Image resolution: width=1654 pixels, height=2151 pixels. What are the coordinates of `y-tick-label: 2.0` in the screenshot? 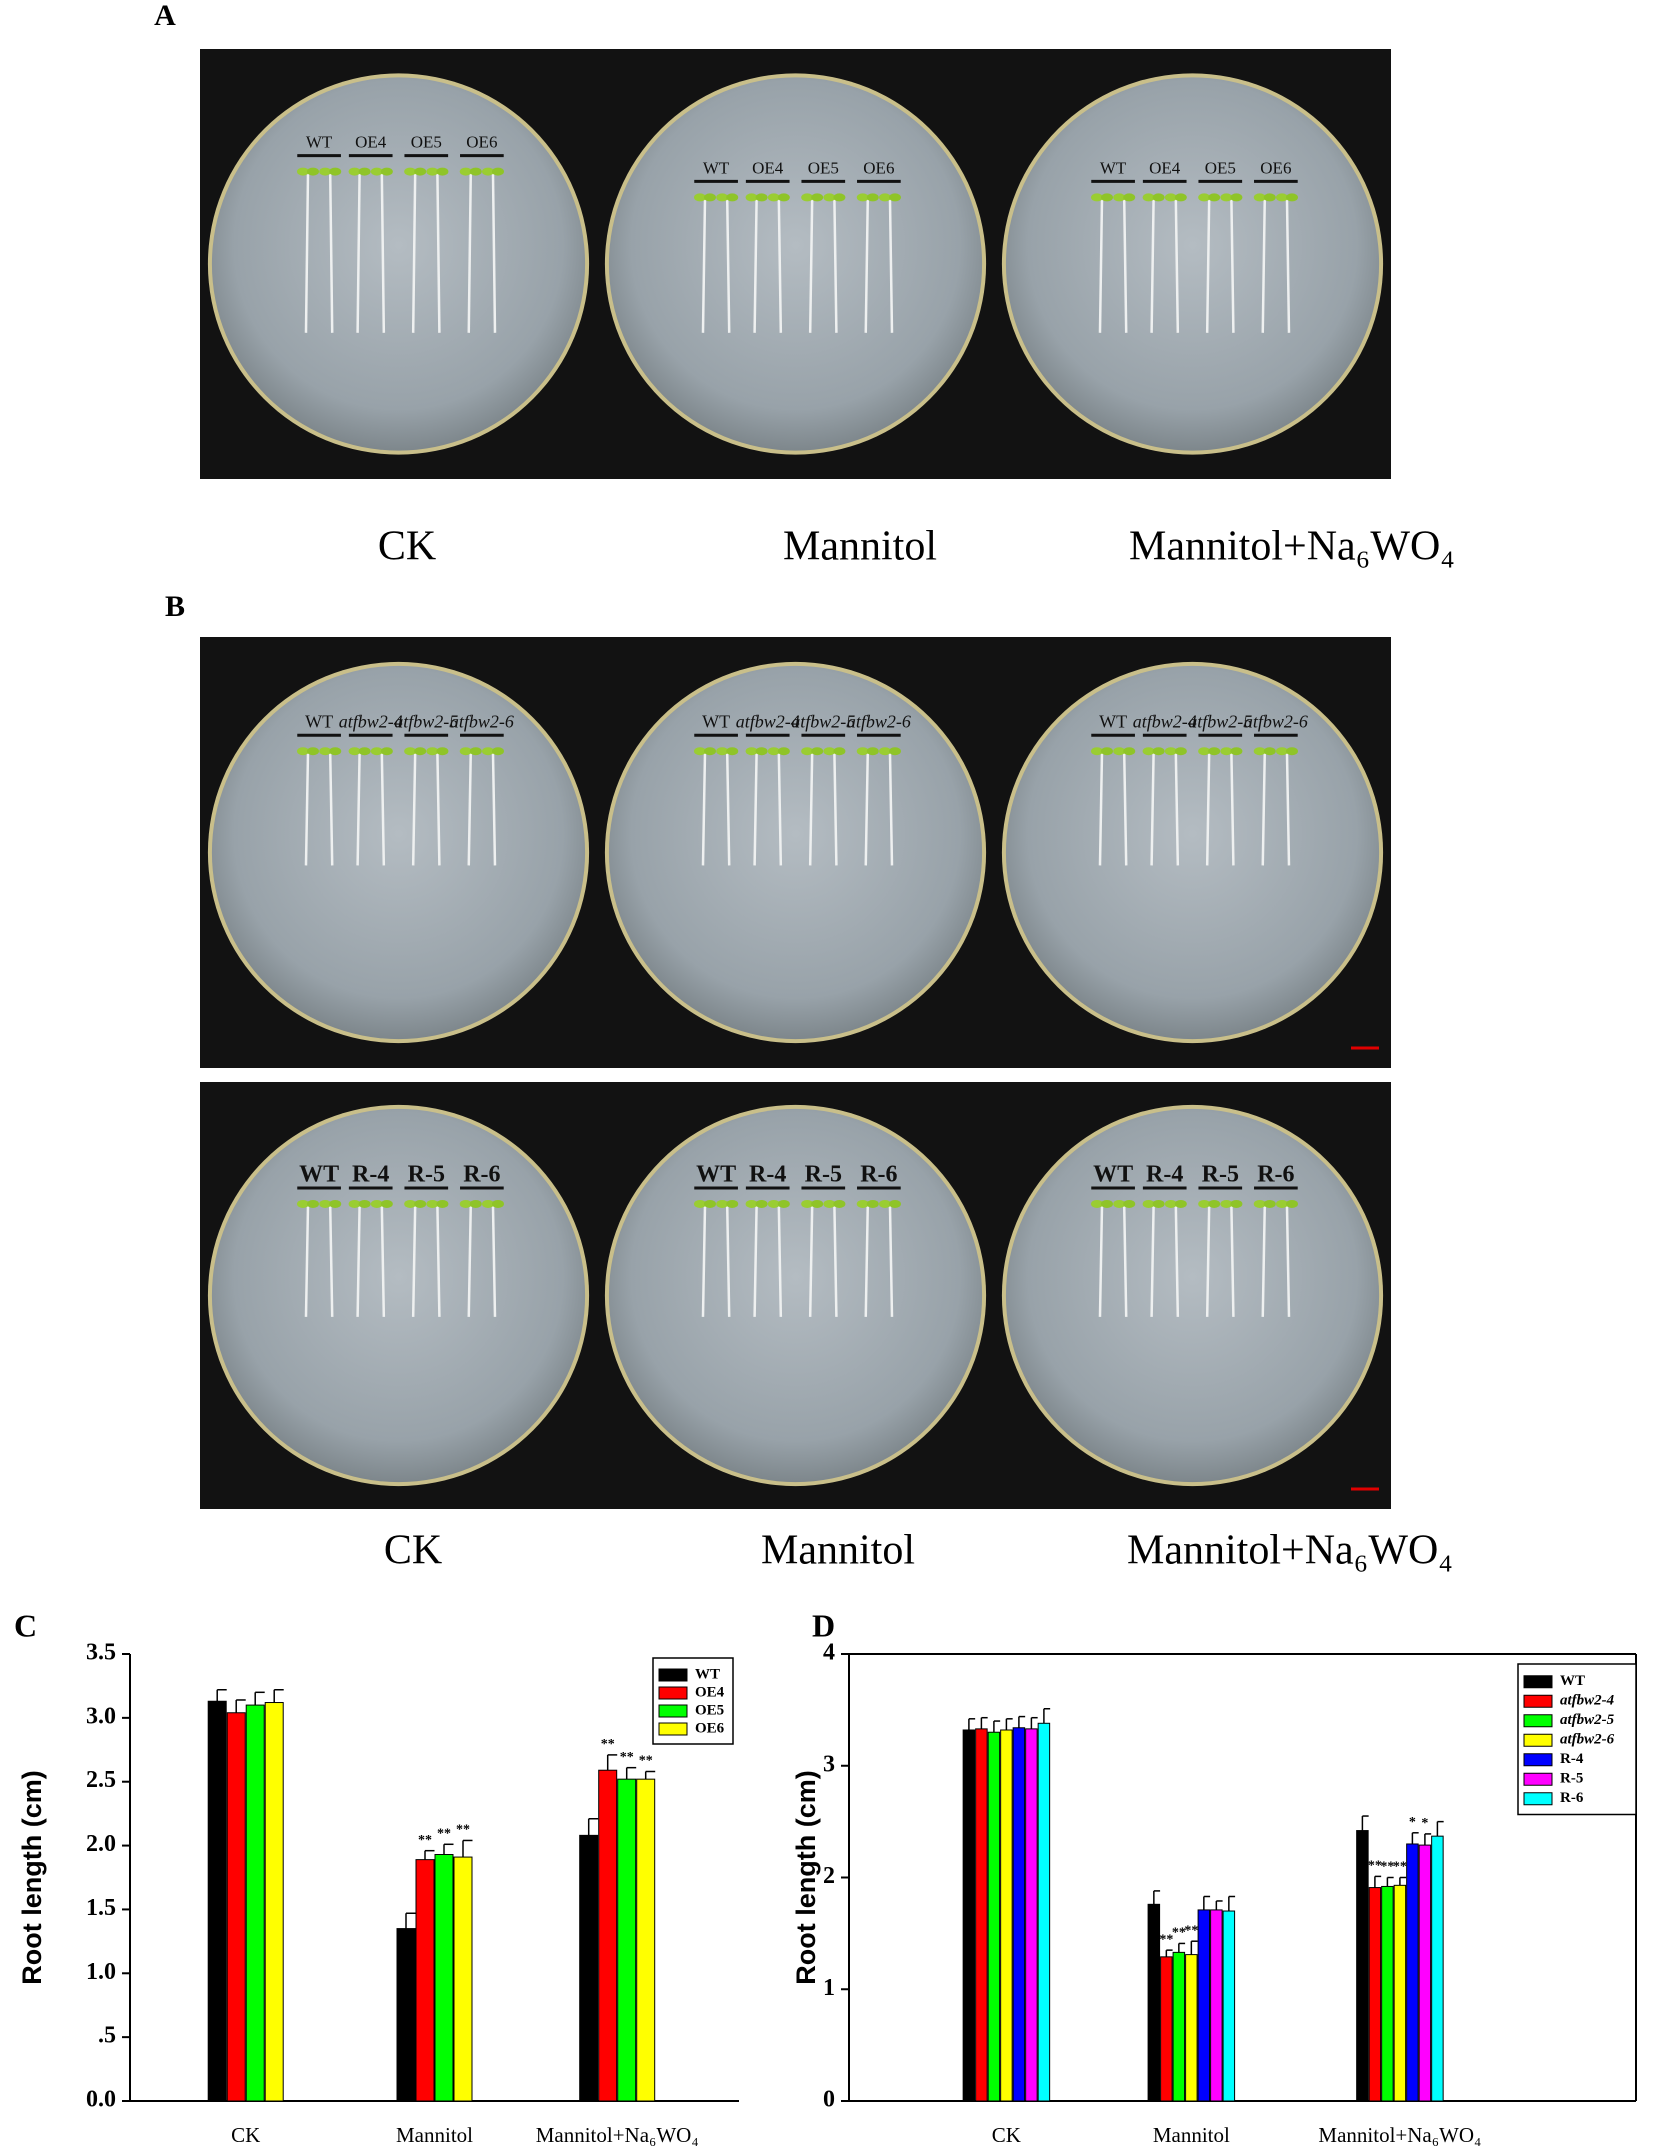 It's located at (101, 1844).